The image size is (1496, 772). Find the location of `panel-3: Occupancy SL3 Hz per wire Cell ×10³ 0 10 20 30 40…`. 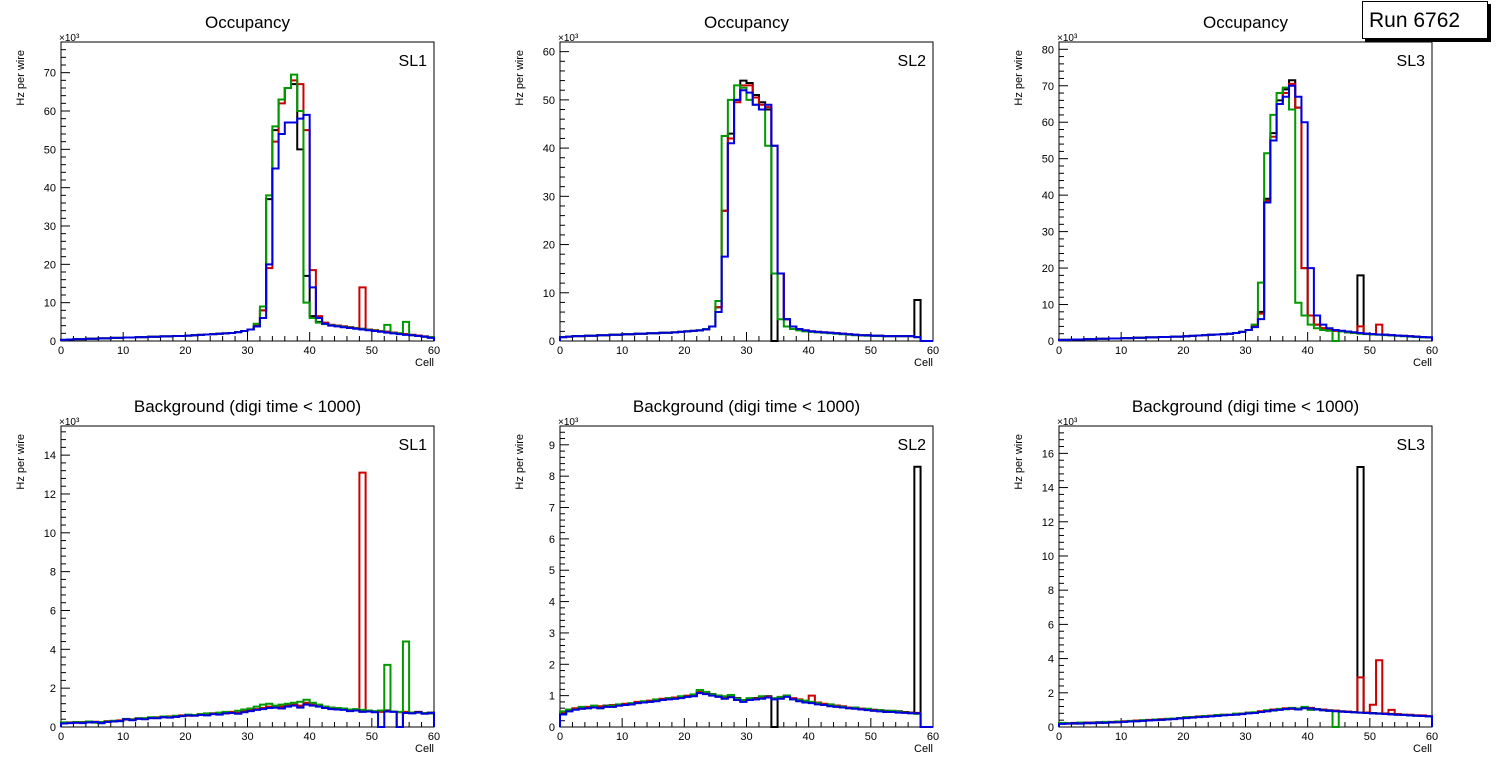

panel-3: Occupancy SL3 Hz per wire Cell ×10³ 0 10 20 30 40… is located at coordinates (1225, 191).